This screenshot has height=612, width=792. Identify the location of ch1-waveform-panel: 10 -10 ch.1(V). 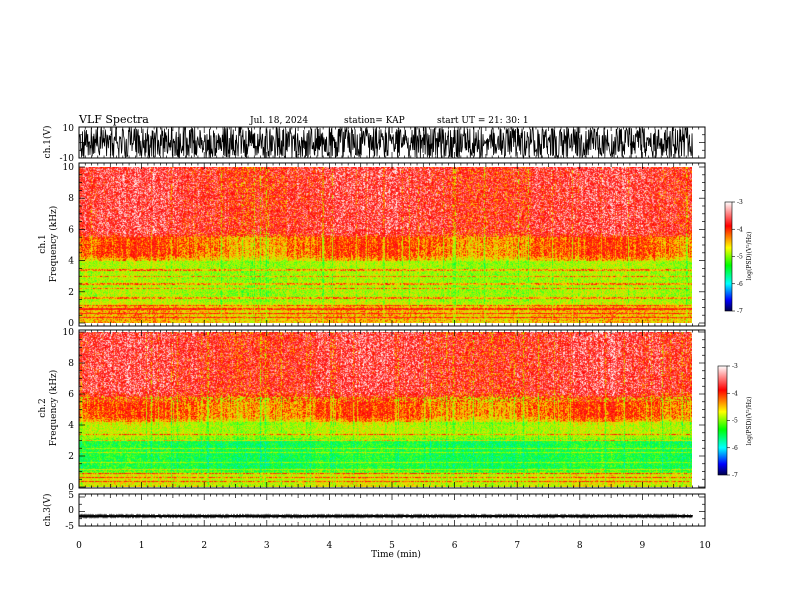
(374, 144).